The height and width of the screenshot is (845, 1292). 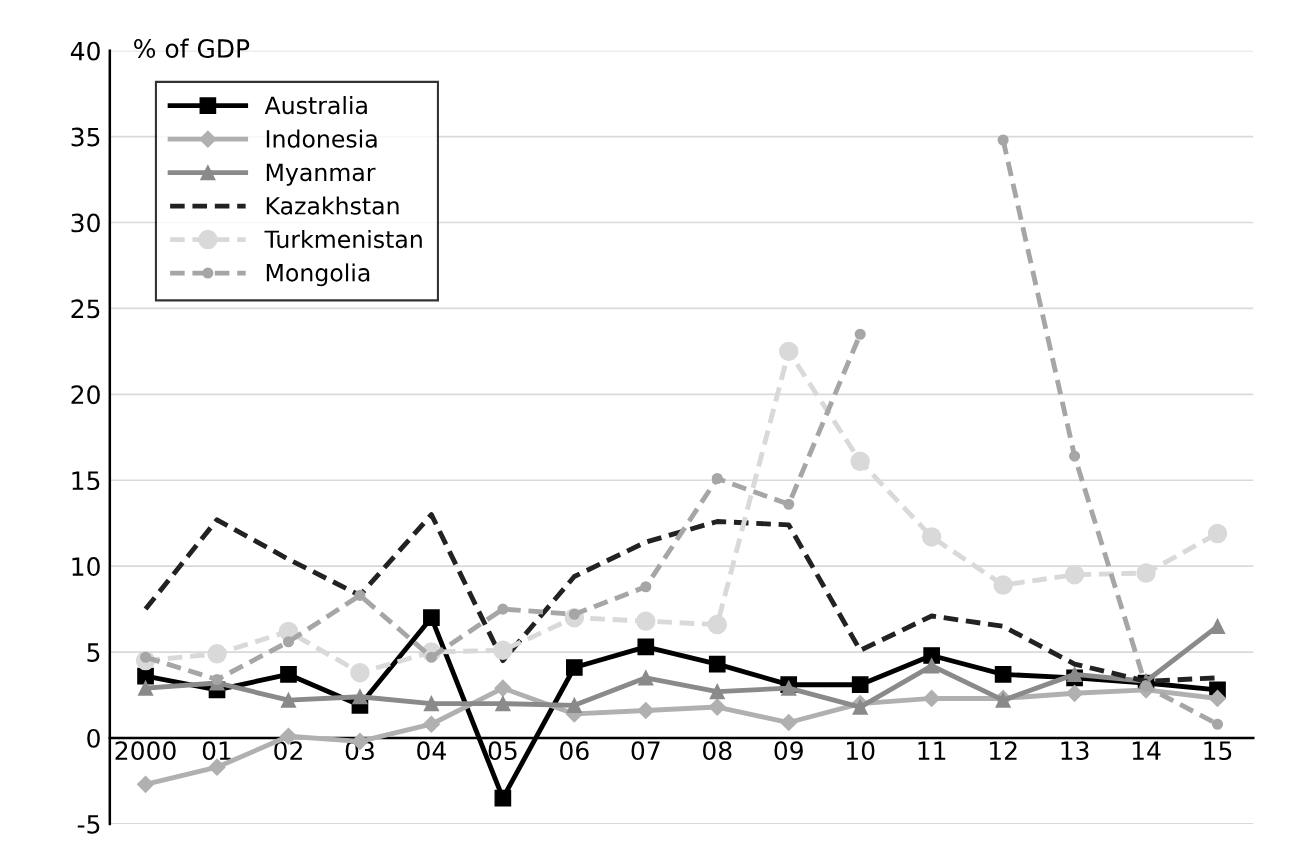 What do you see at coordinates (717, 751) in the screenshot?
I see `x-tick-label: 08` at bounding box center [717, 751].